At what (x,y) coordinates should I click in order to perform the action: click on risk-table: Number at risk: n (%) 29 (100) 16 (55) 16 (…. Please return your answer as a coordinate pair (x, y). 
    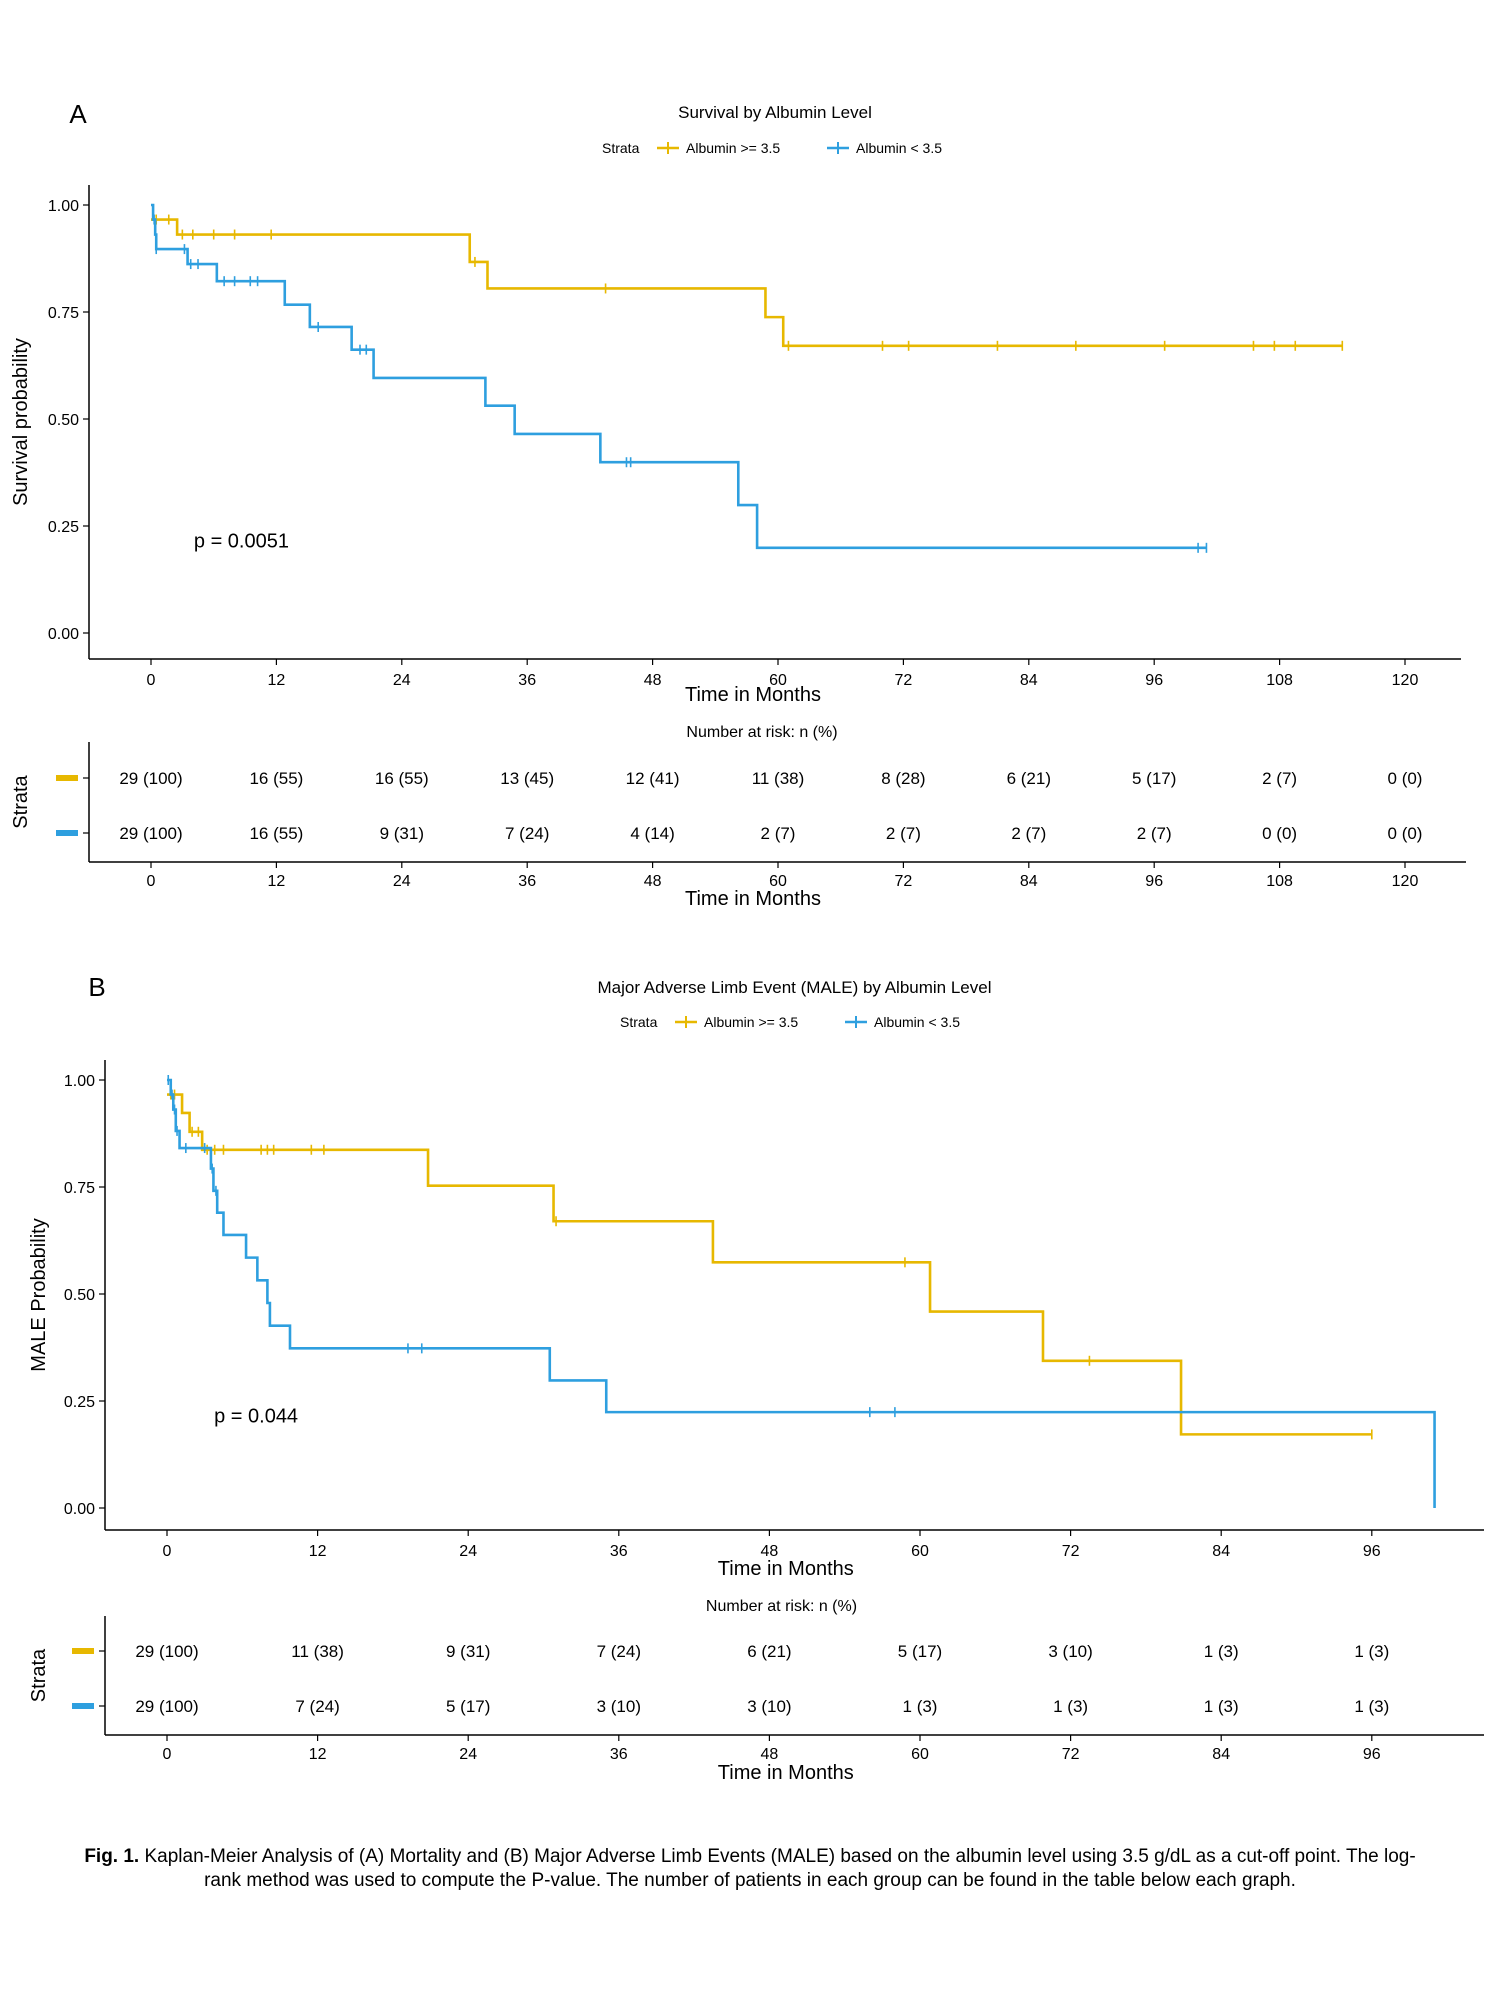
    Looking at the image, I should click on (738, 817).